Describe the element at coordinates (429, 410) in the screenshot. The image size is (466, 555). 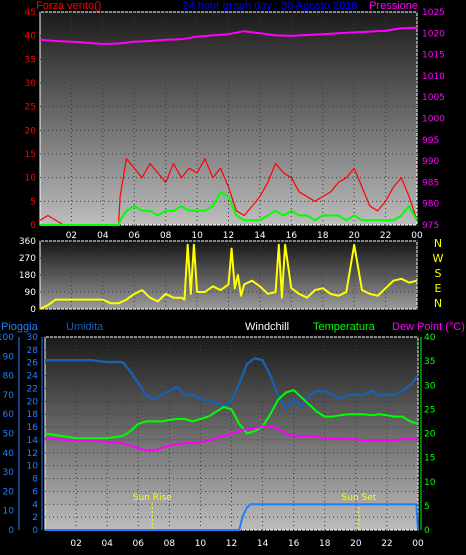
I see `temperature-tick-label: 25` at that location.